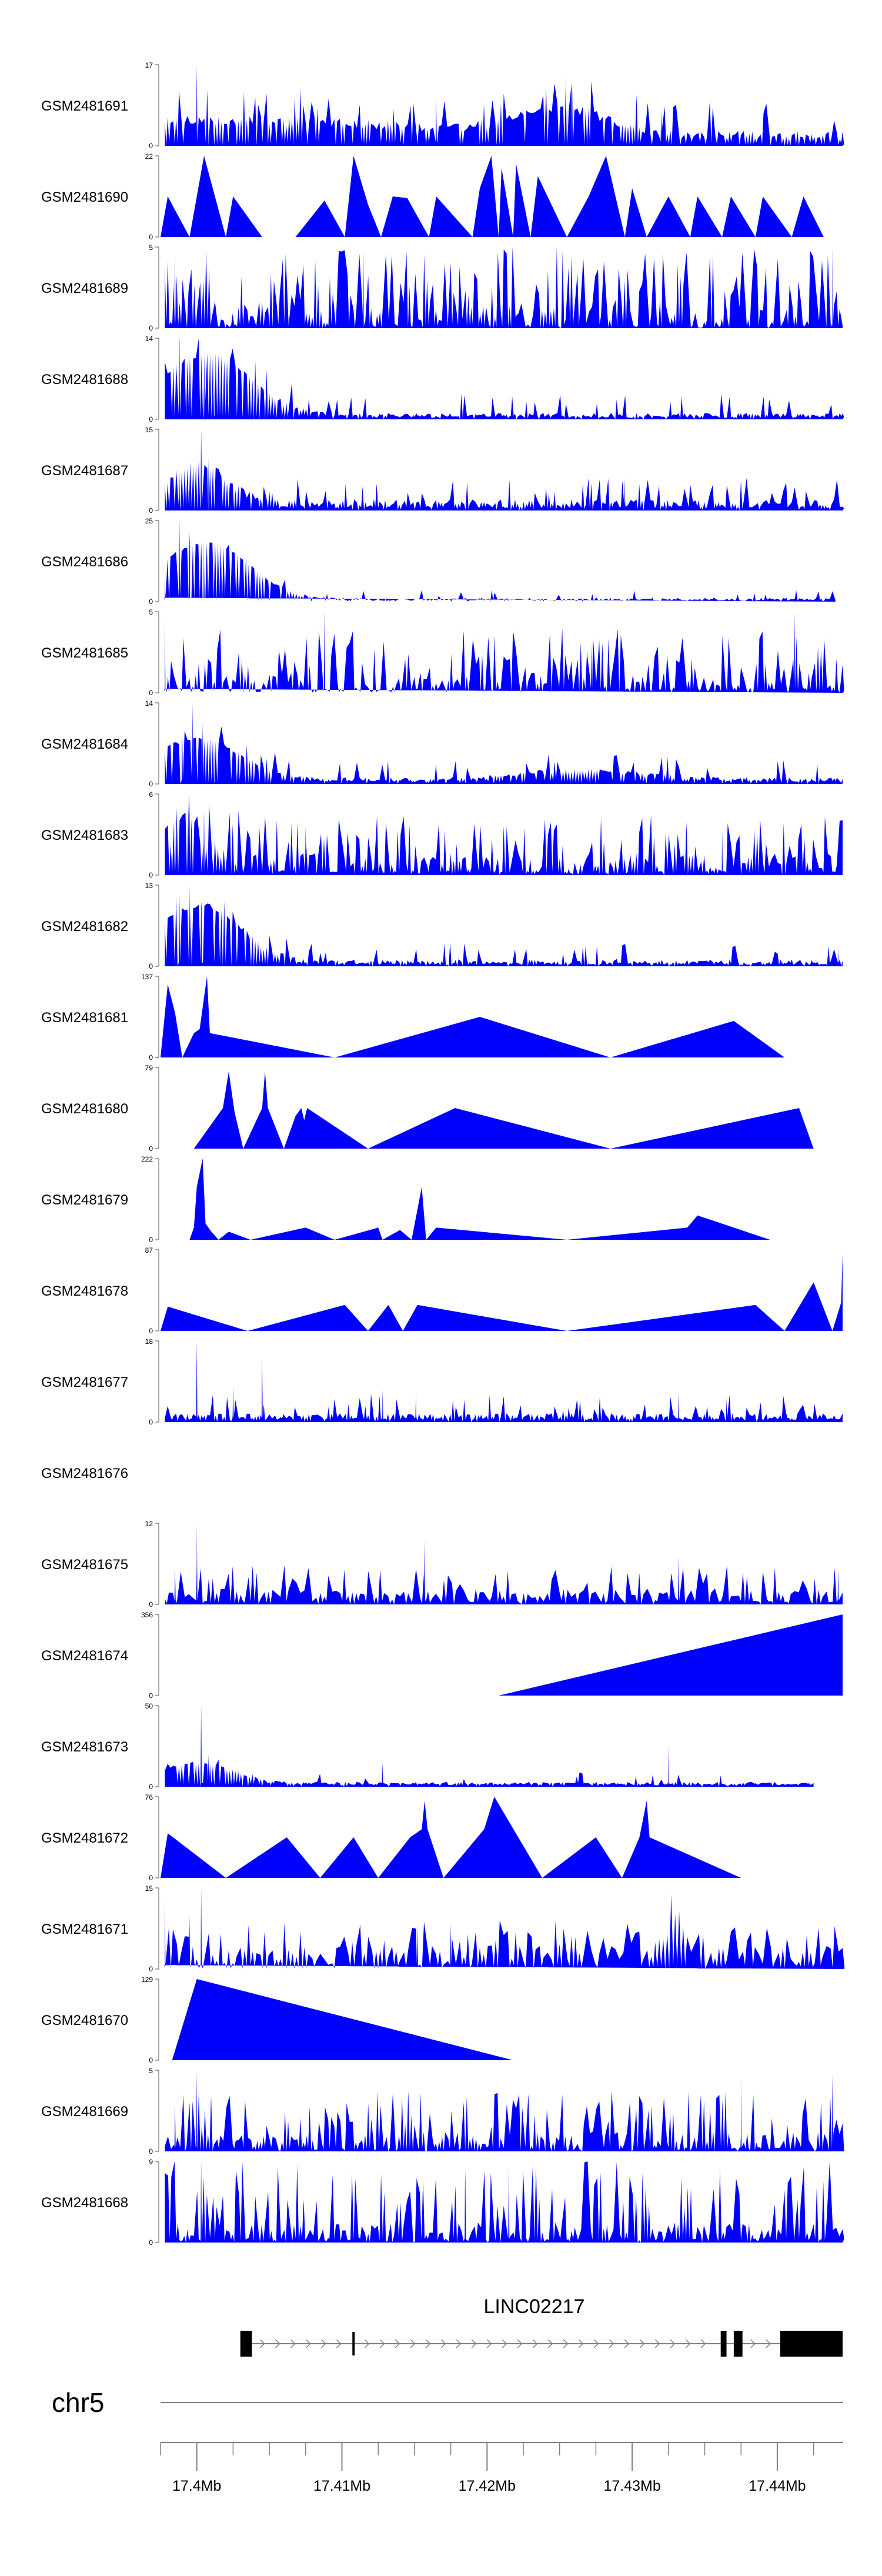  I want to click on track-label: GSM2481673, so click(84, 1747).